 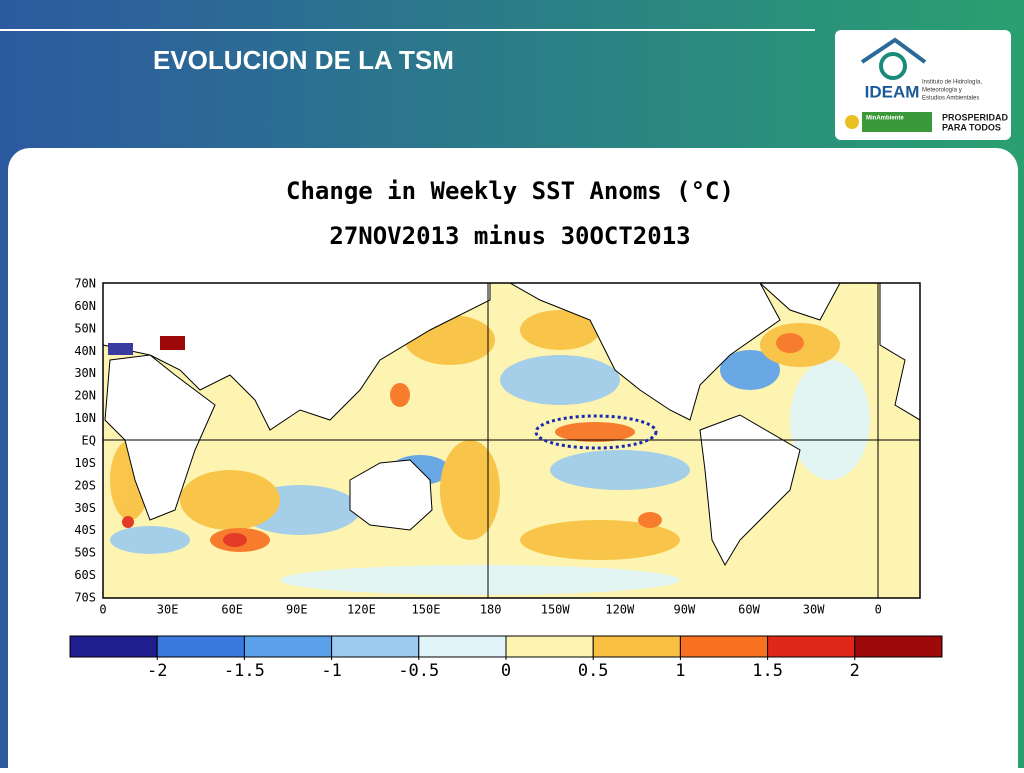 What do you see at coordinates (232, 610) in the screenshot?
I see `lon-label: 60E` at bounding box center [232, 610].